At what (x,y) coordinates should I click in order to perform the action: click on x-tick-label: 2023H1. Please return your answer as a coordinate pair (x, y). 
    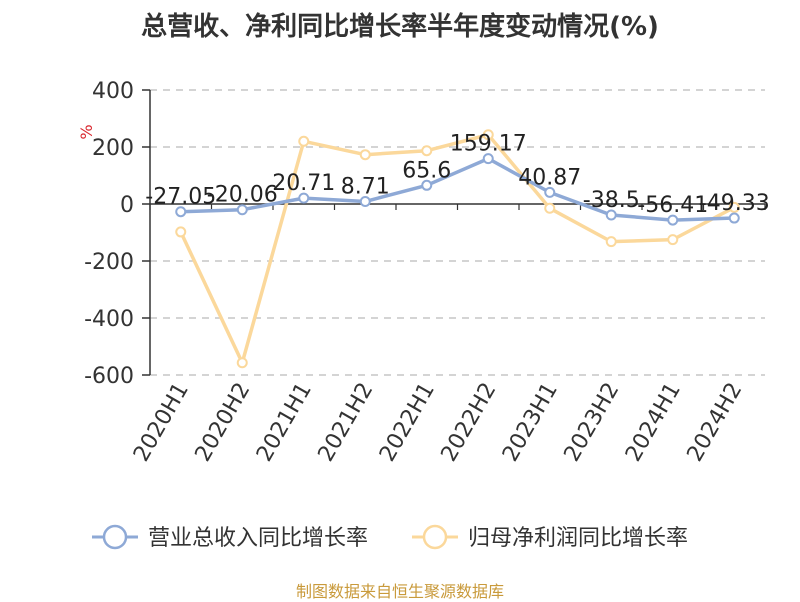
    Looking at the image, I should click on (530, 422).